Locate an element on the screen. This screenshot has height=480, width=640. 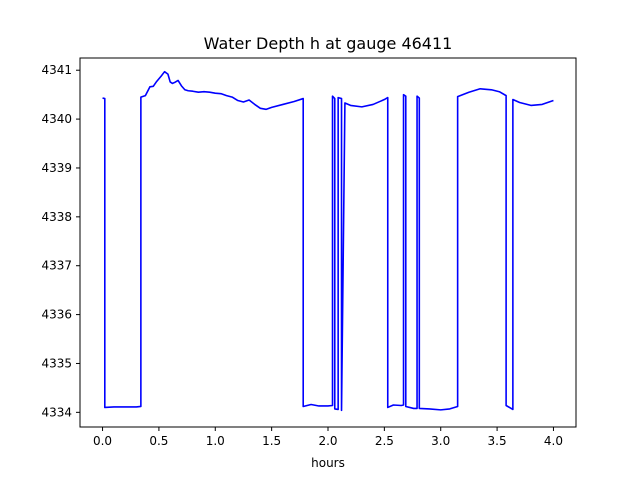
y-tick-label: 4337 is located at coordinates (56, 266).